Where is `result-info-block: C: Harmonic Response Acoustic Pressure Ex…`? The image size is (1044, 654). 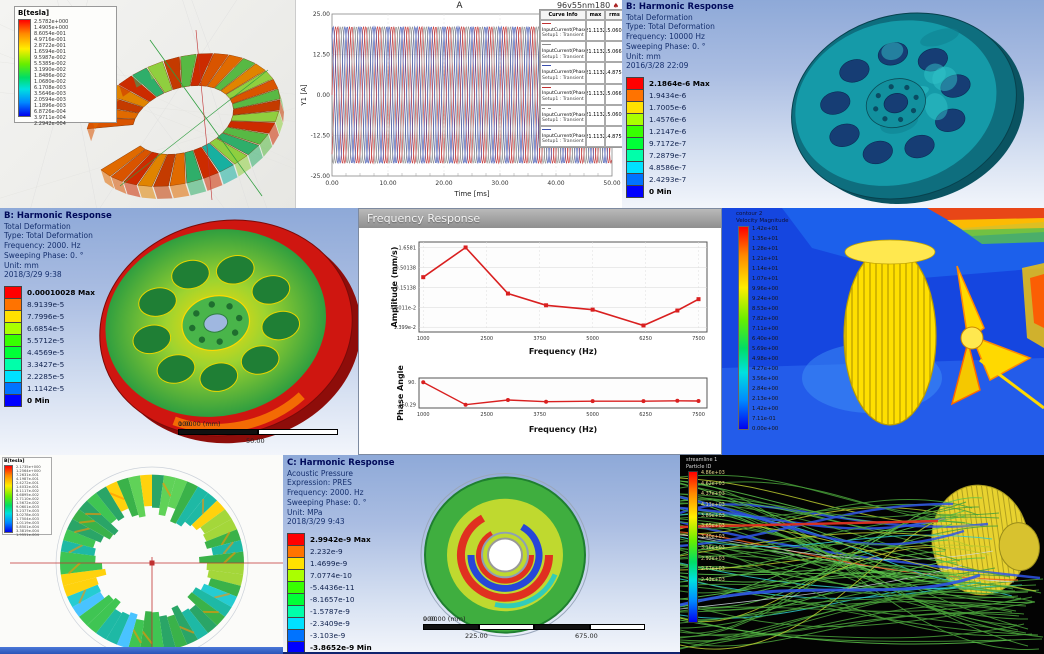 result-info-block: C: Harmonic Response Acoustic Pressure Ex… is located at coordinates (340, 555).